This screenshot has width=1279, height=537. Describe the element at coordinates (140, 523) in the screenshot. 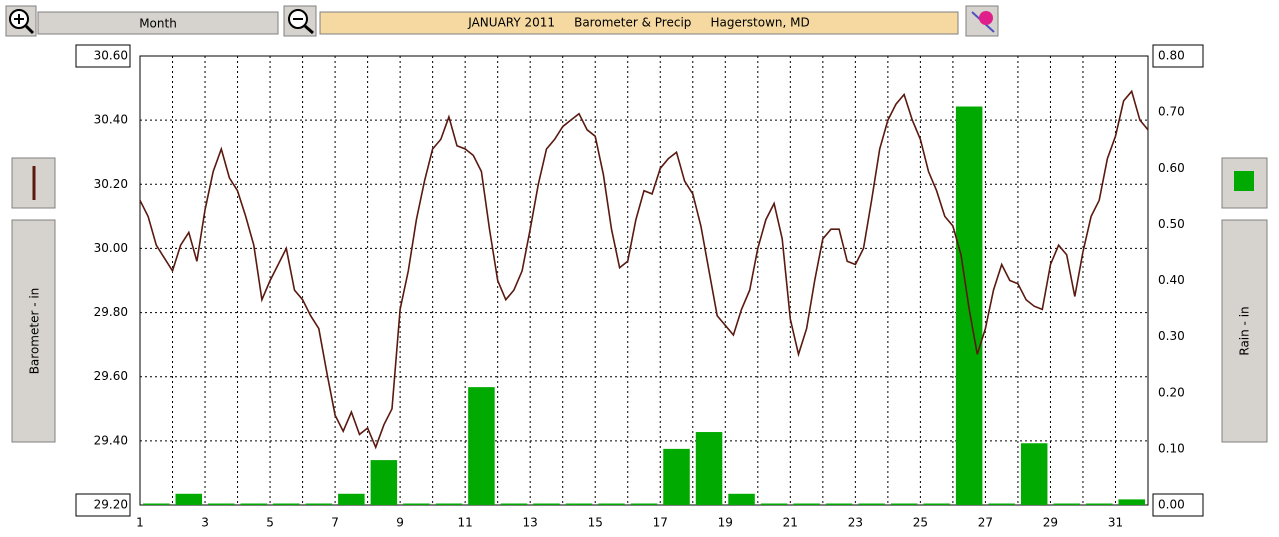

I see `x-tick-label: 1` at that location.